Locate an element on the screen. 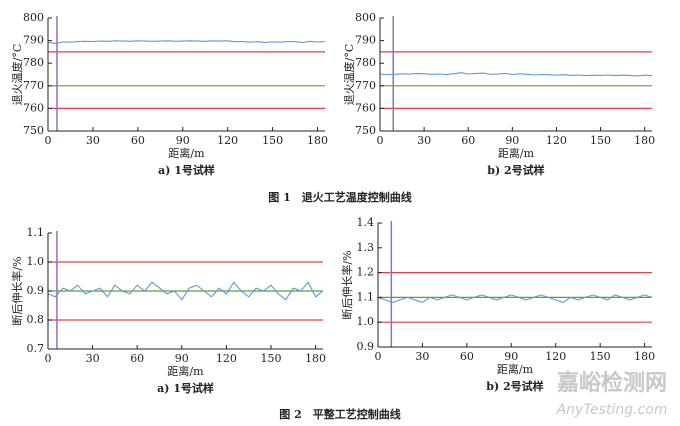  watermark: AnyTesting.com is located at coordinates (612, 410).